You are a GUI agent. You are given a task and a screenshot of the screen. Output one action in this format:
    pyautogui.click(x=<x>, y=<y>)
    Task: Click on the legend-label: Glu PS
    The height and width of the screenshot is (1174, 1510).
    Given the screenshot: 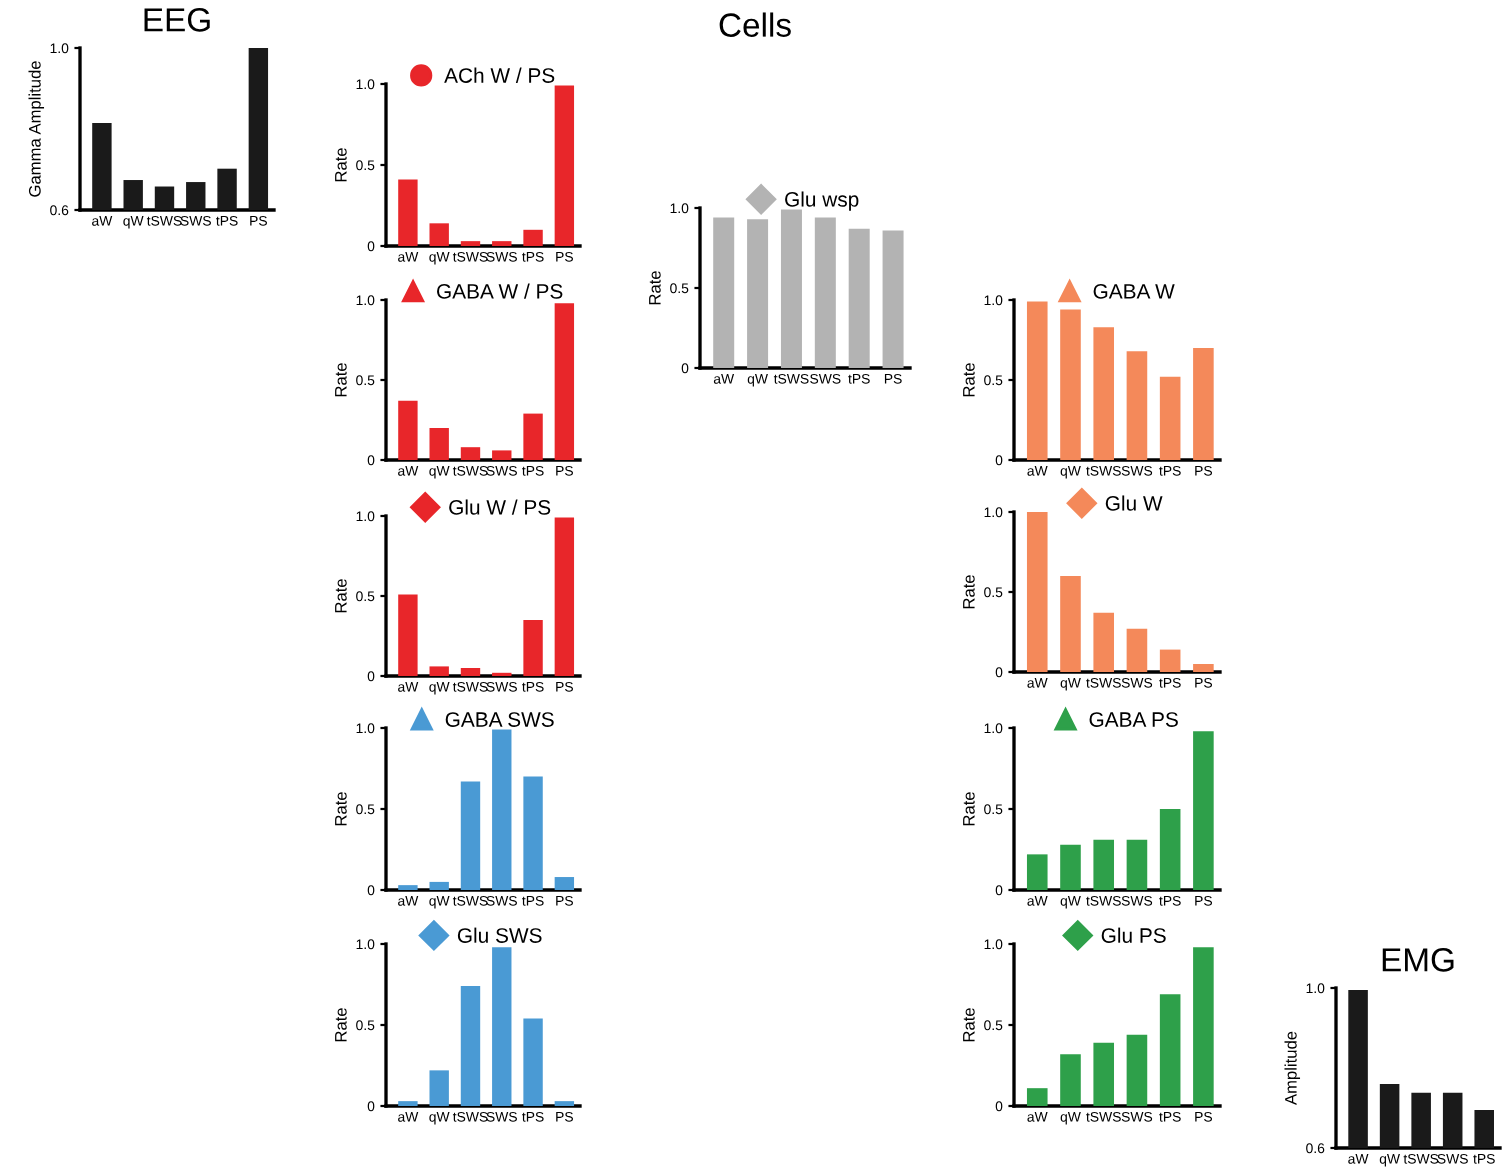 What is the action you would take?
    pyautogui.click(x=1133, y=935)
    